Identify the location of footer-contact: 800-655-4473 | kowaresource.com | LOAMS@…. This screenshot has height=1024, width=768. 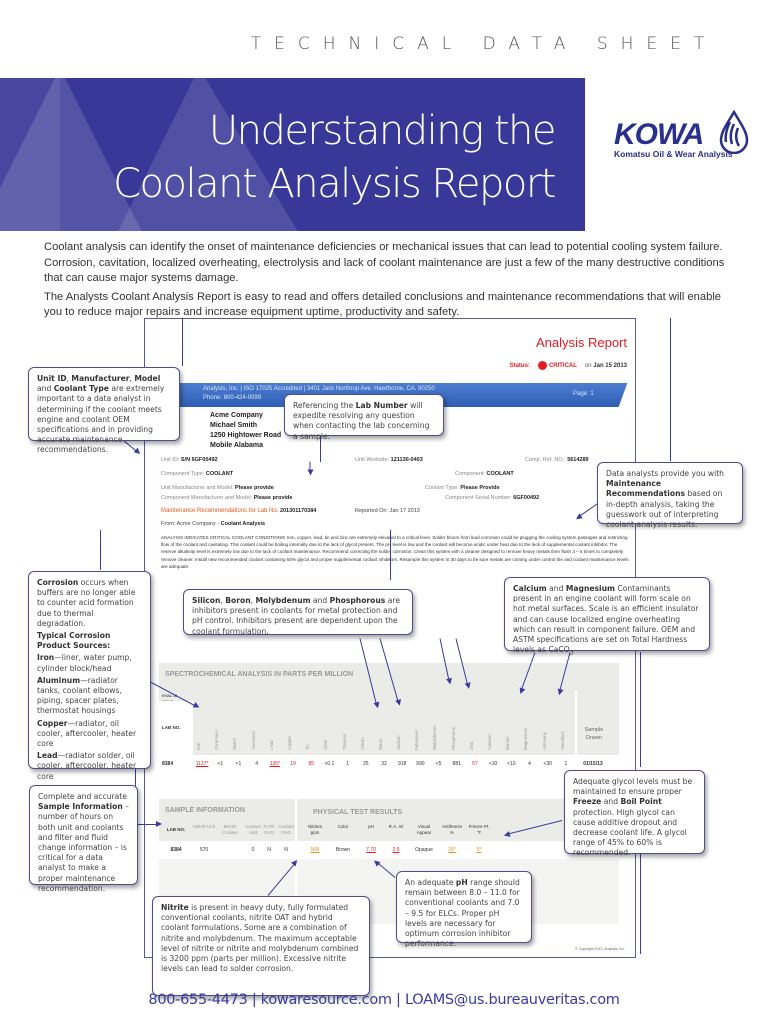
(384, 1000).